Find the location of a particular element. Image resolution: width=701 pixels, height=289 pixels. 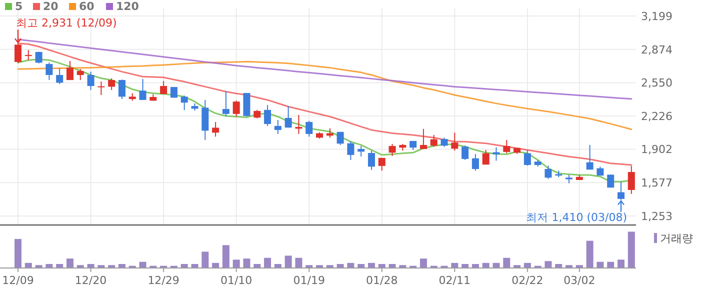

x-tick-label: 02/22 is located at coordinates (528, 280).